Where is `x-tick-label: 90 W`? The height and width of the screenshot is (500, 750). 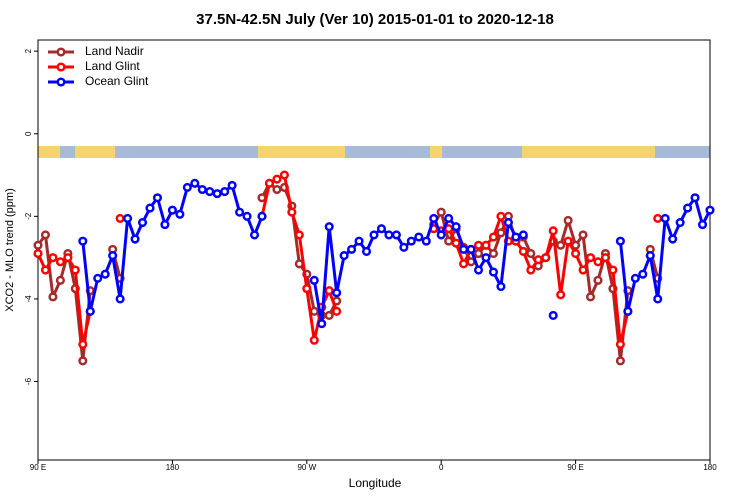 x-tick-label: 90 W is located at coordinates (306, 467).